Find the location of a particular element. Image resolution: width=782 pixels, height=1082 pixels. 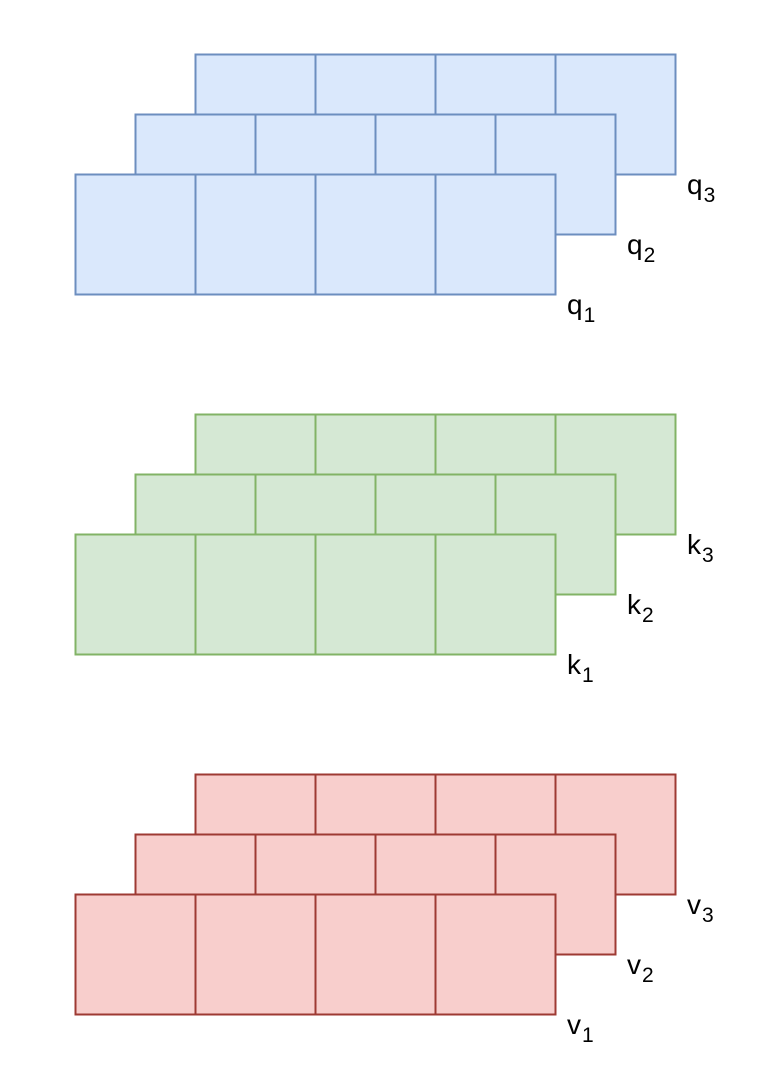

vector-layer-v1: v1 is located at coordinates (334, 970).